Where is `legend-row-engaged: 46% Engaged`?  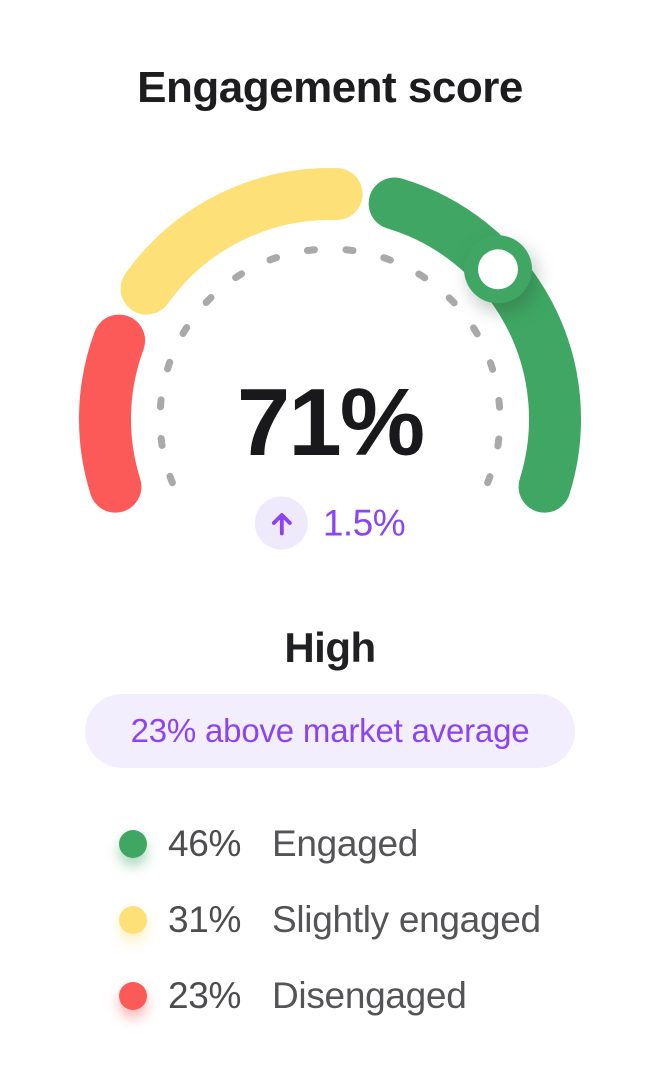 legend-row-engaged: 46% Engaged is located at coordinates (389, 844).